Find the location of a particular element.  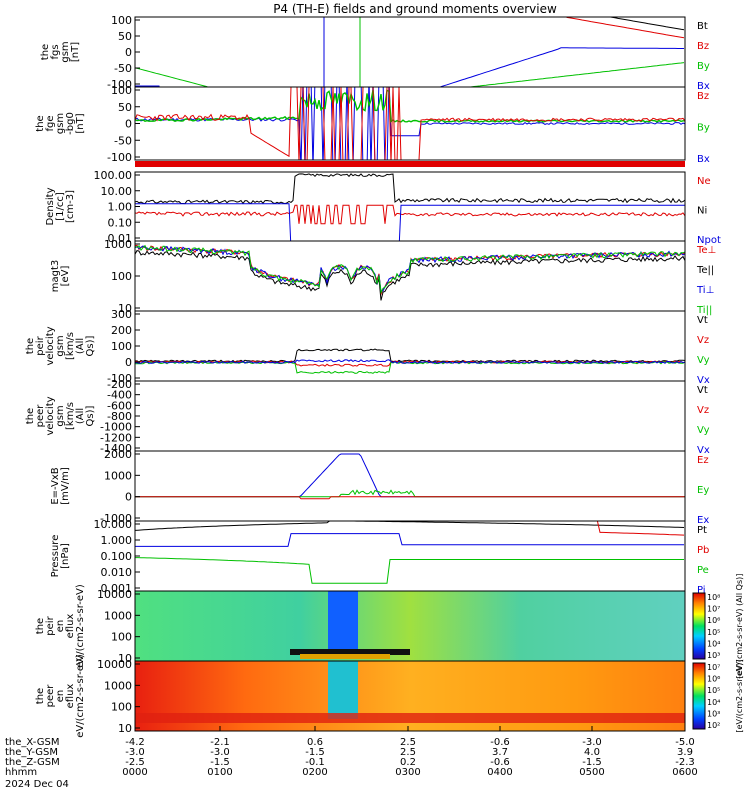

peir_eflux-ytick-label: 10000 is located at coordinates (114, 594).